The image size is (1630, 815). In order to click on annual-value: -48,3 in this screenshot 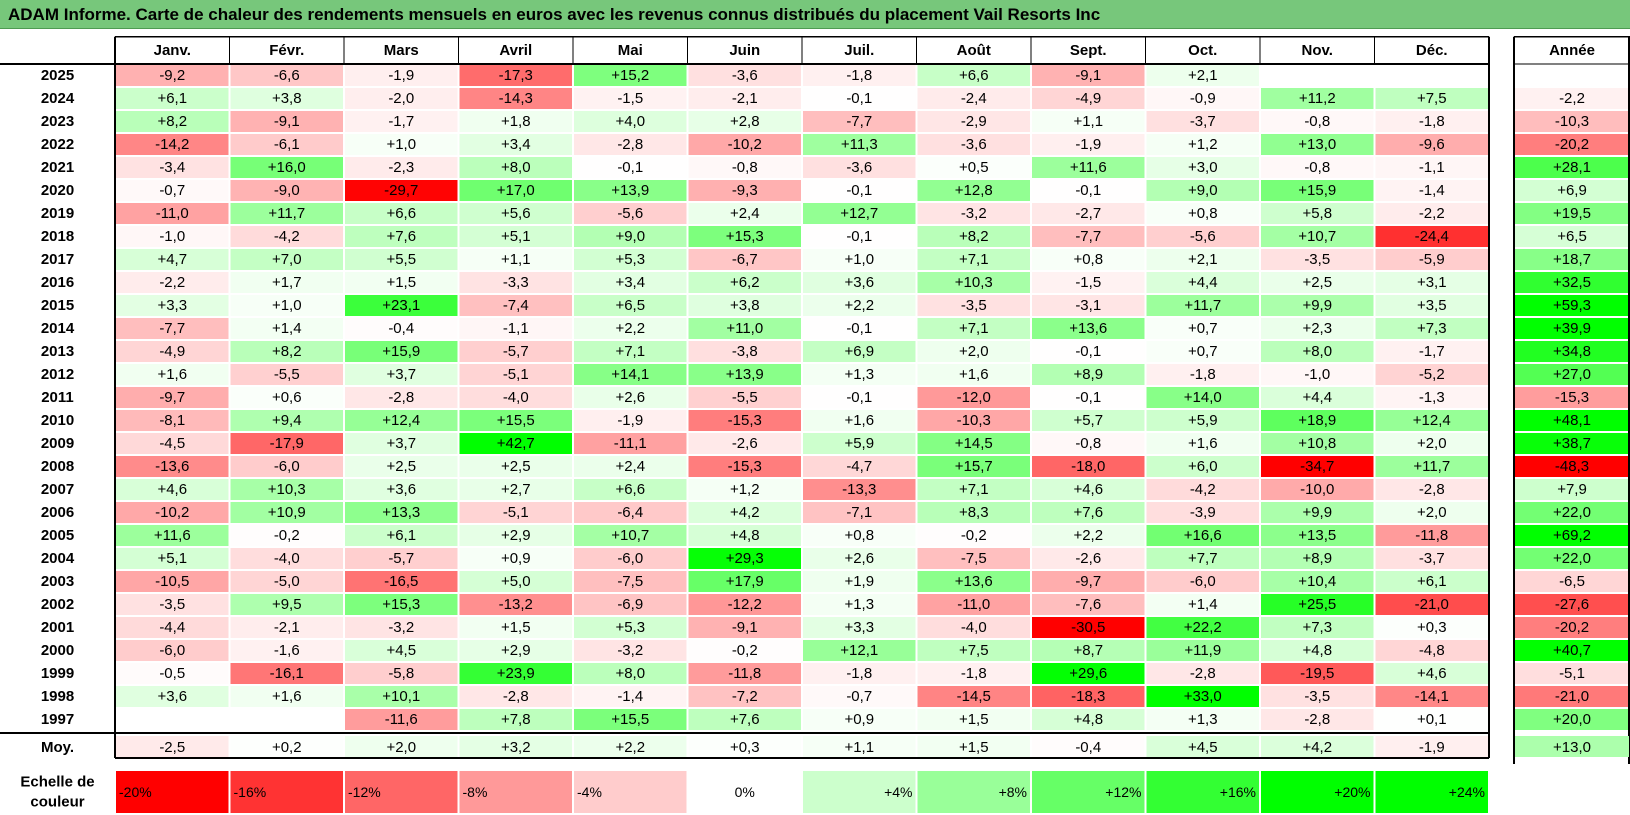, I will do `click(1572, 466)`.